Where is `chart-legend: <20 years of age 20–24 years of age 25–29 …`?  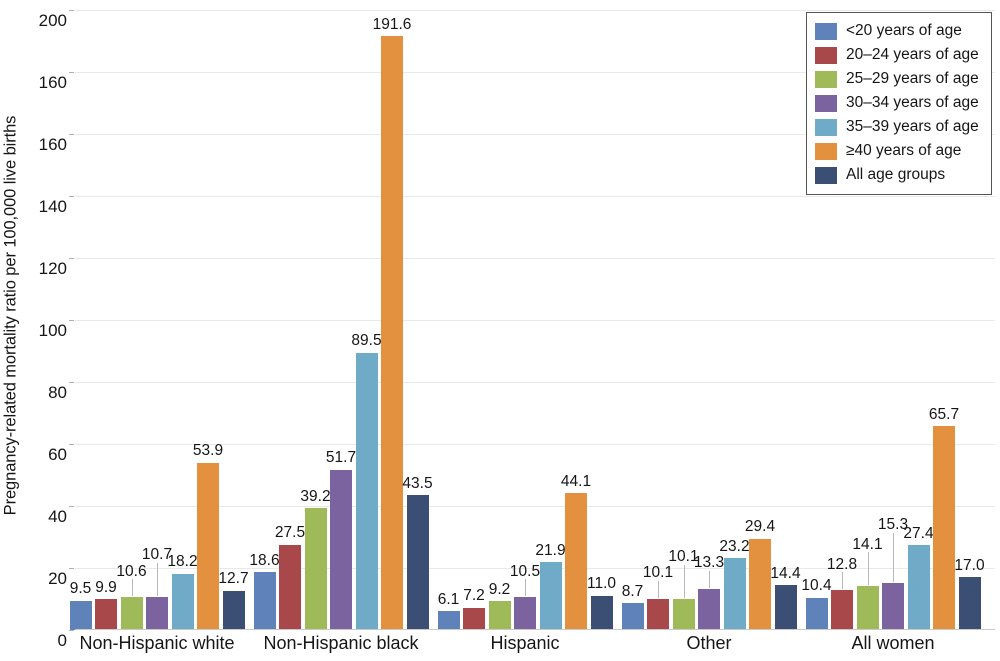 chart-legend: <20 years of age 20–24 years of age 25–29 … is located at coordinates (899, 103).